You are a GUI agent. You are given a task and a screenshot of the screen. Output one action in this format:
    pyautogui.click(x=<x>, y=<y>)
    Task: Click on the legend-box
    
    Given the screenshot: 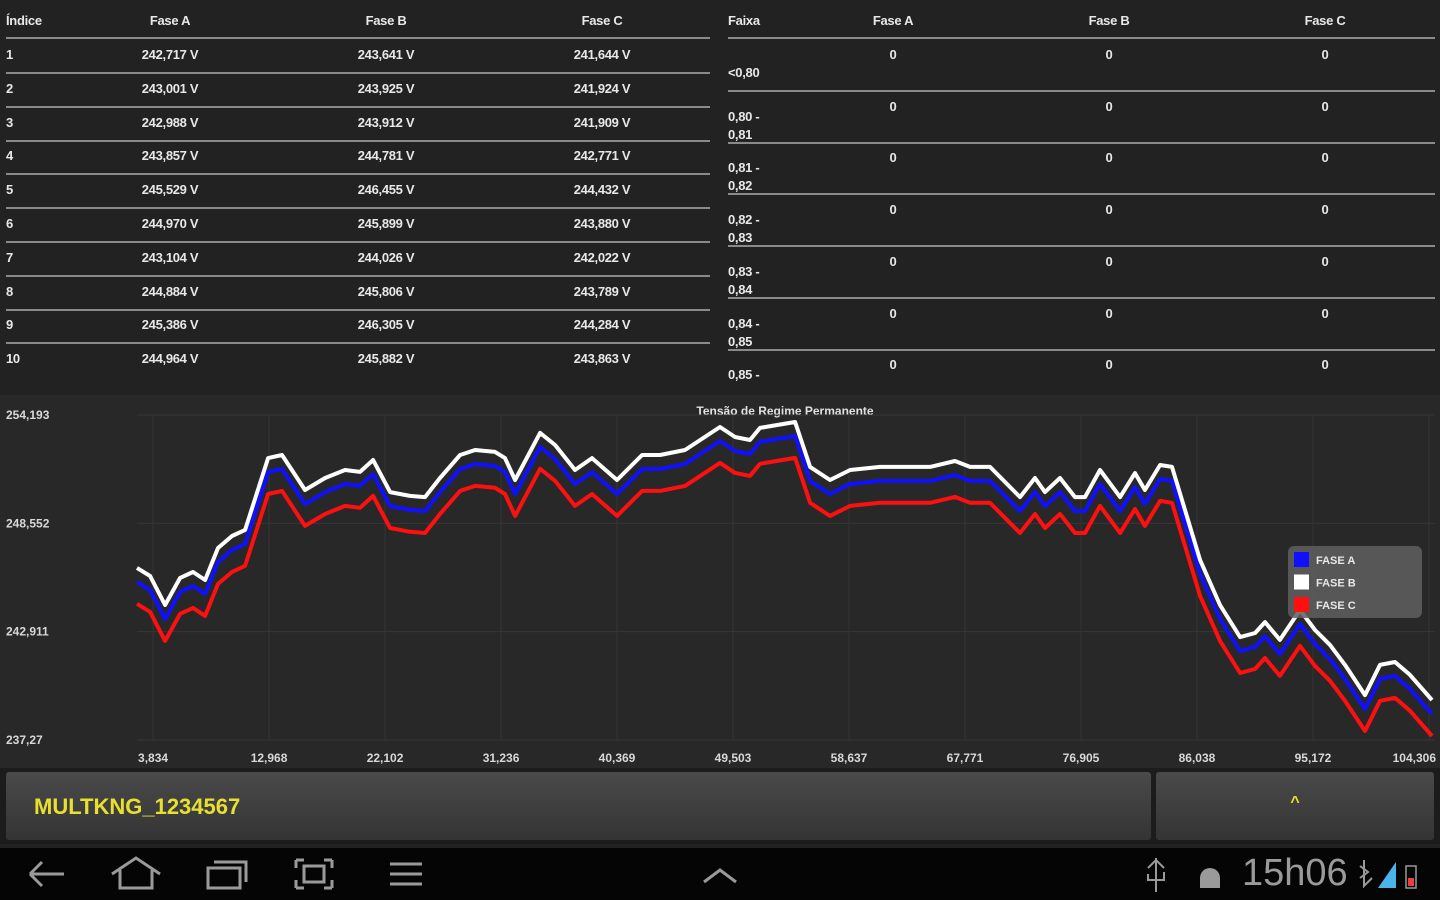 What is the action you would take?
    pyautogui.click(x=1355, y=582)
    